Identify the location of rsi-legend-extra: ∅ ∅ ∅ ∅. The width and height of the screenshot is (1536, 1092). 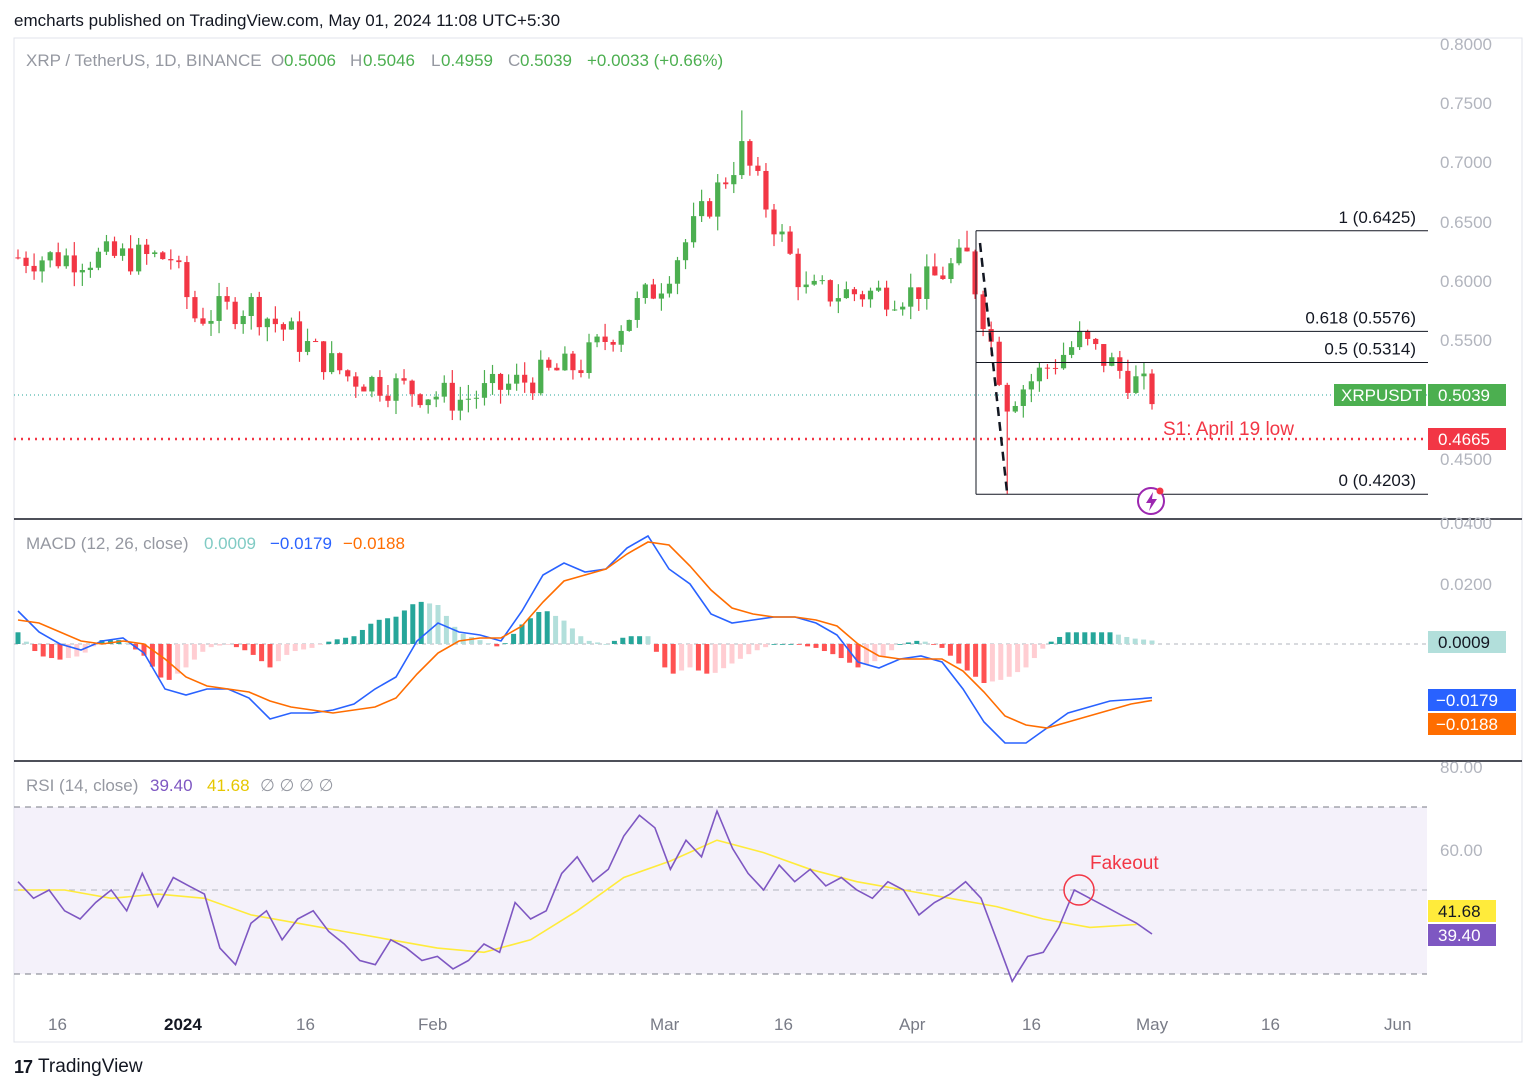
(296, 785).